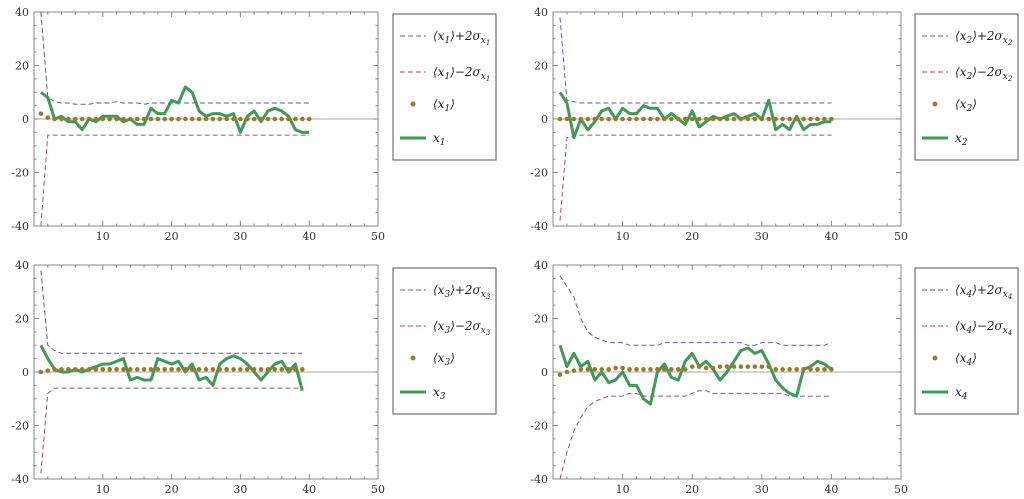 This screenshot has height=499, width=1024. I want to click on legend-lower-label: ⟨x1⟩−2σx1, so click(461, 74).